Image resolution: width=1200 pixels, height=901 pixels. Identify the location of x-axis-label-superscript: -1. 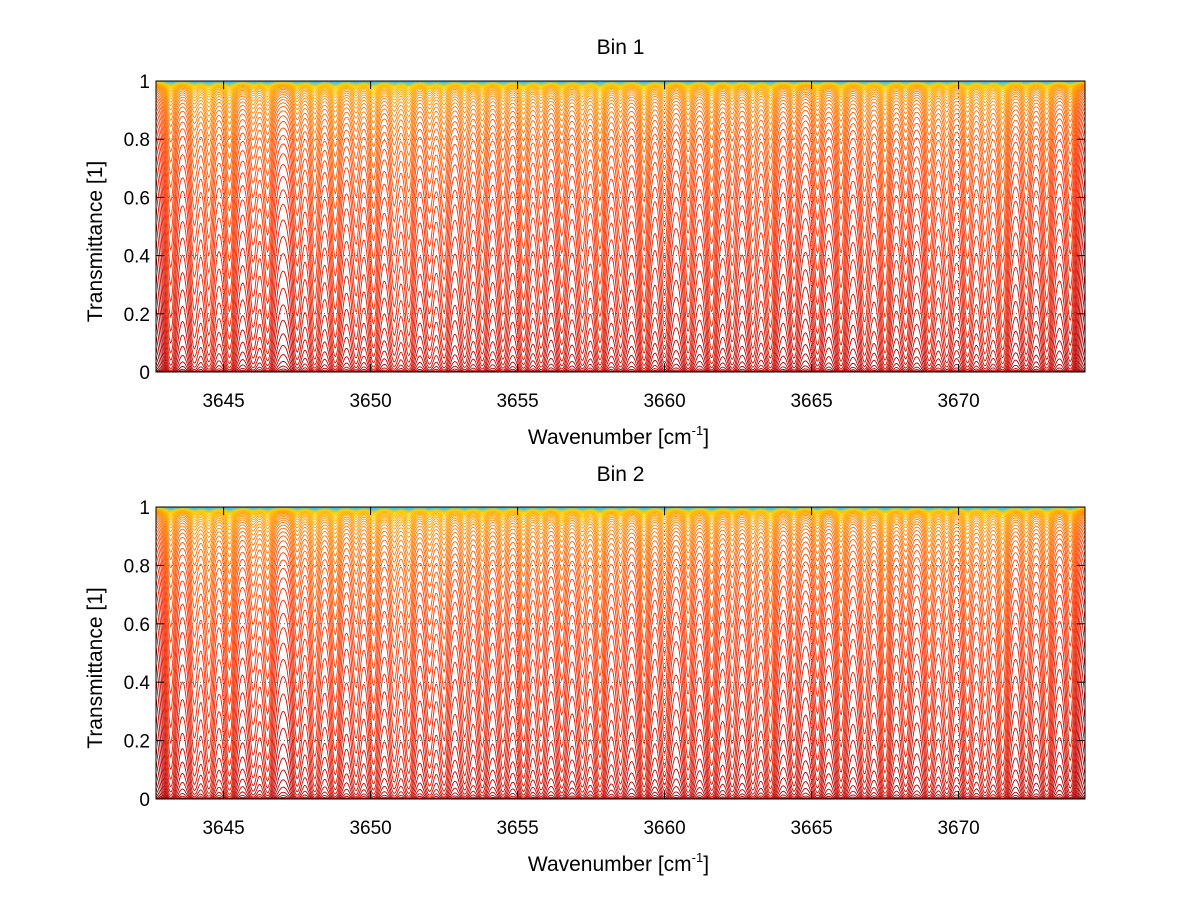
(698, 857).